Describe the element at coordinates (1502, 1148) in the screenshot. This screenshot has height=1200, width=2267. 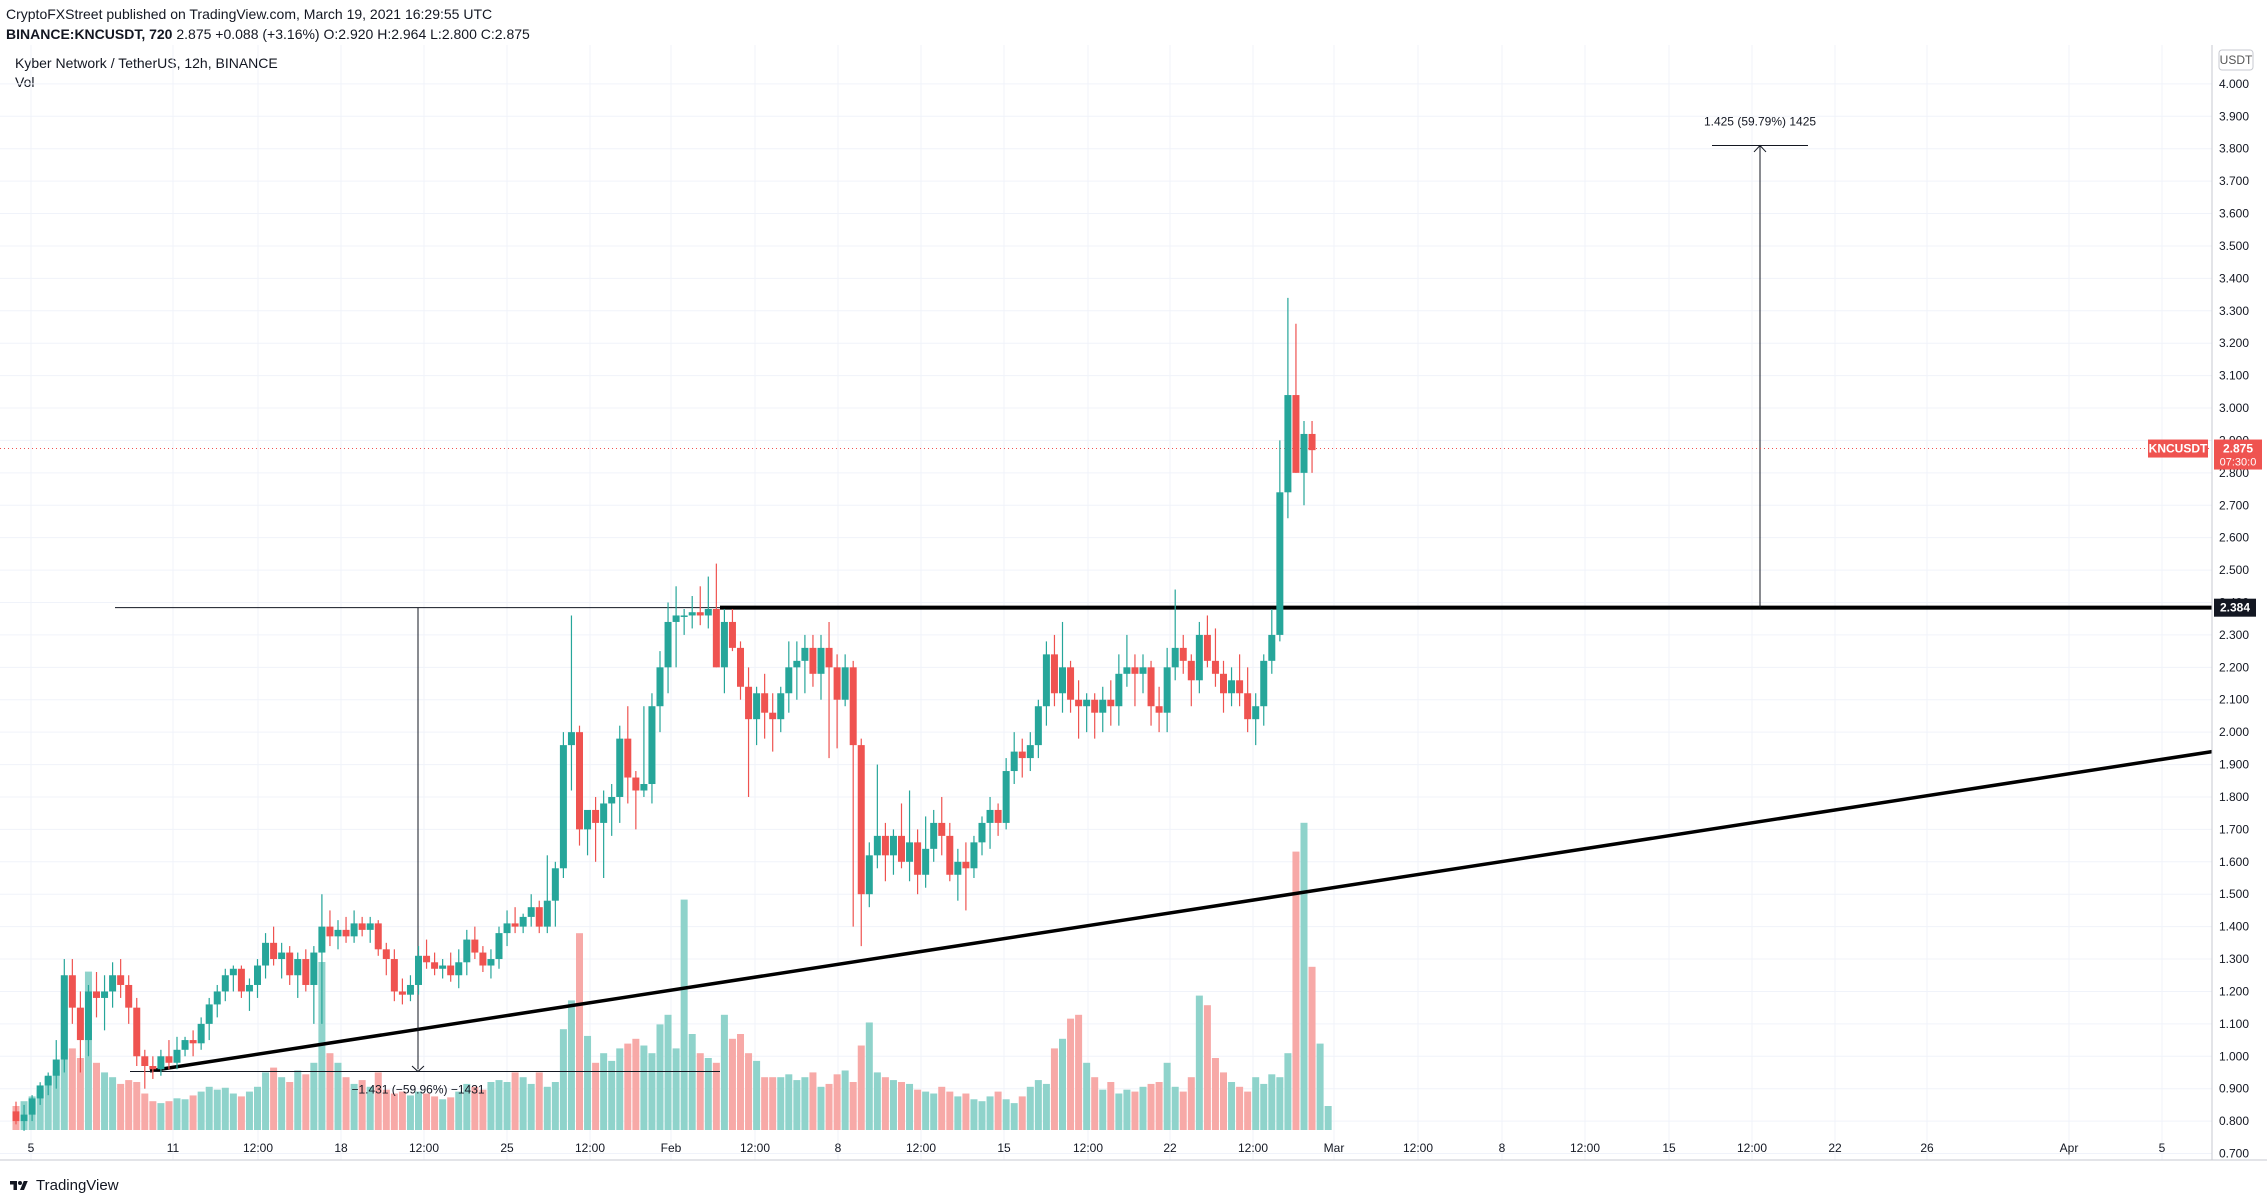
I see `time-tick-label: 8` at that location.